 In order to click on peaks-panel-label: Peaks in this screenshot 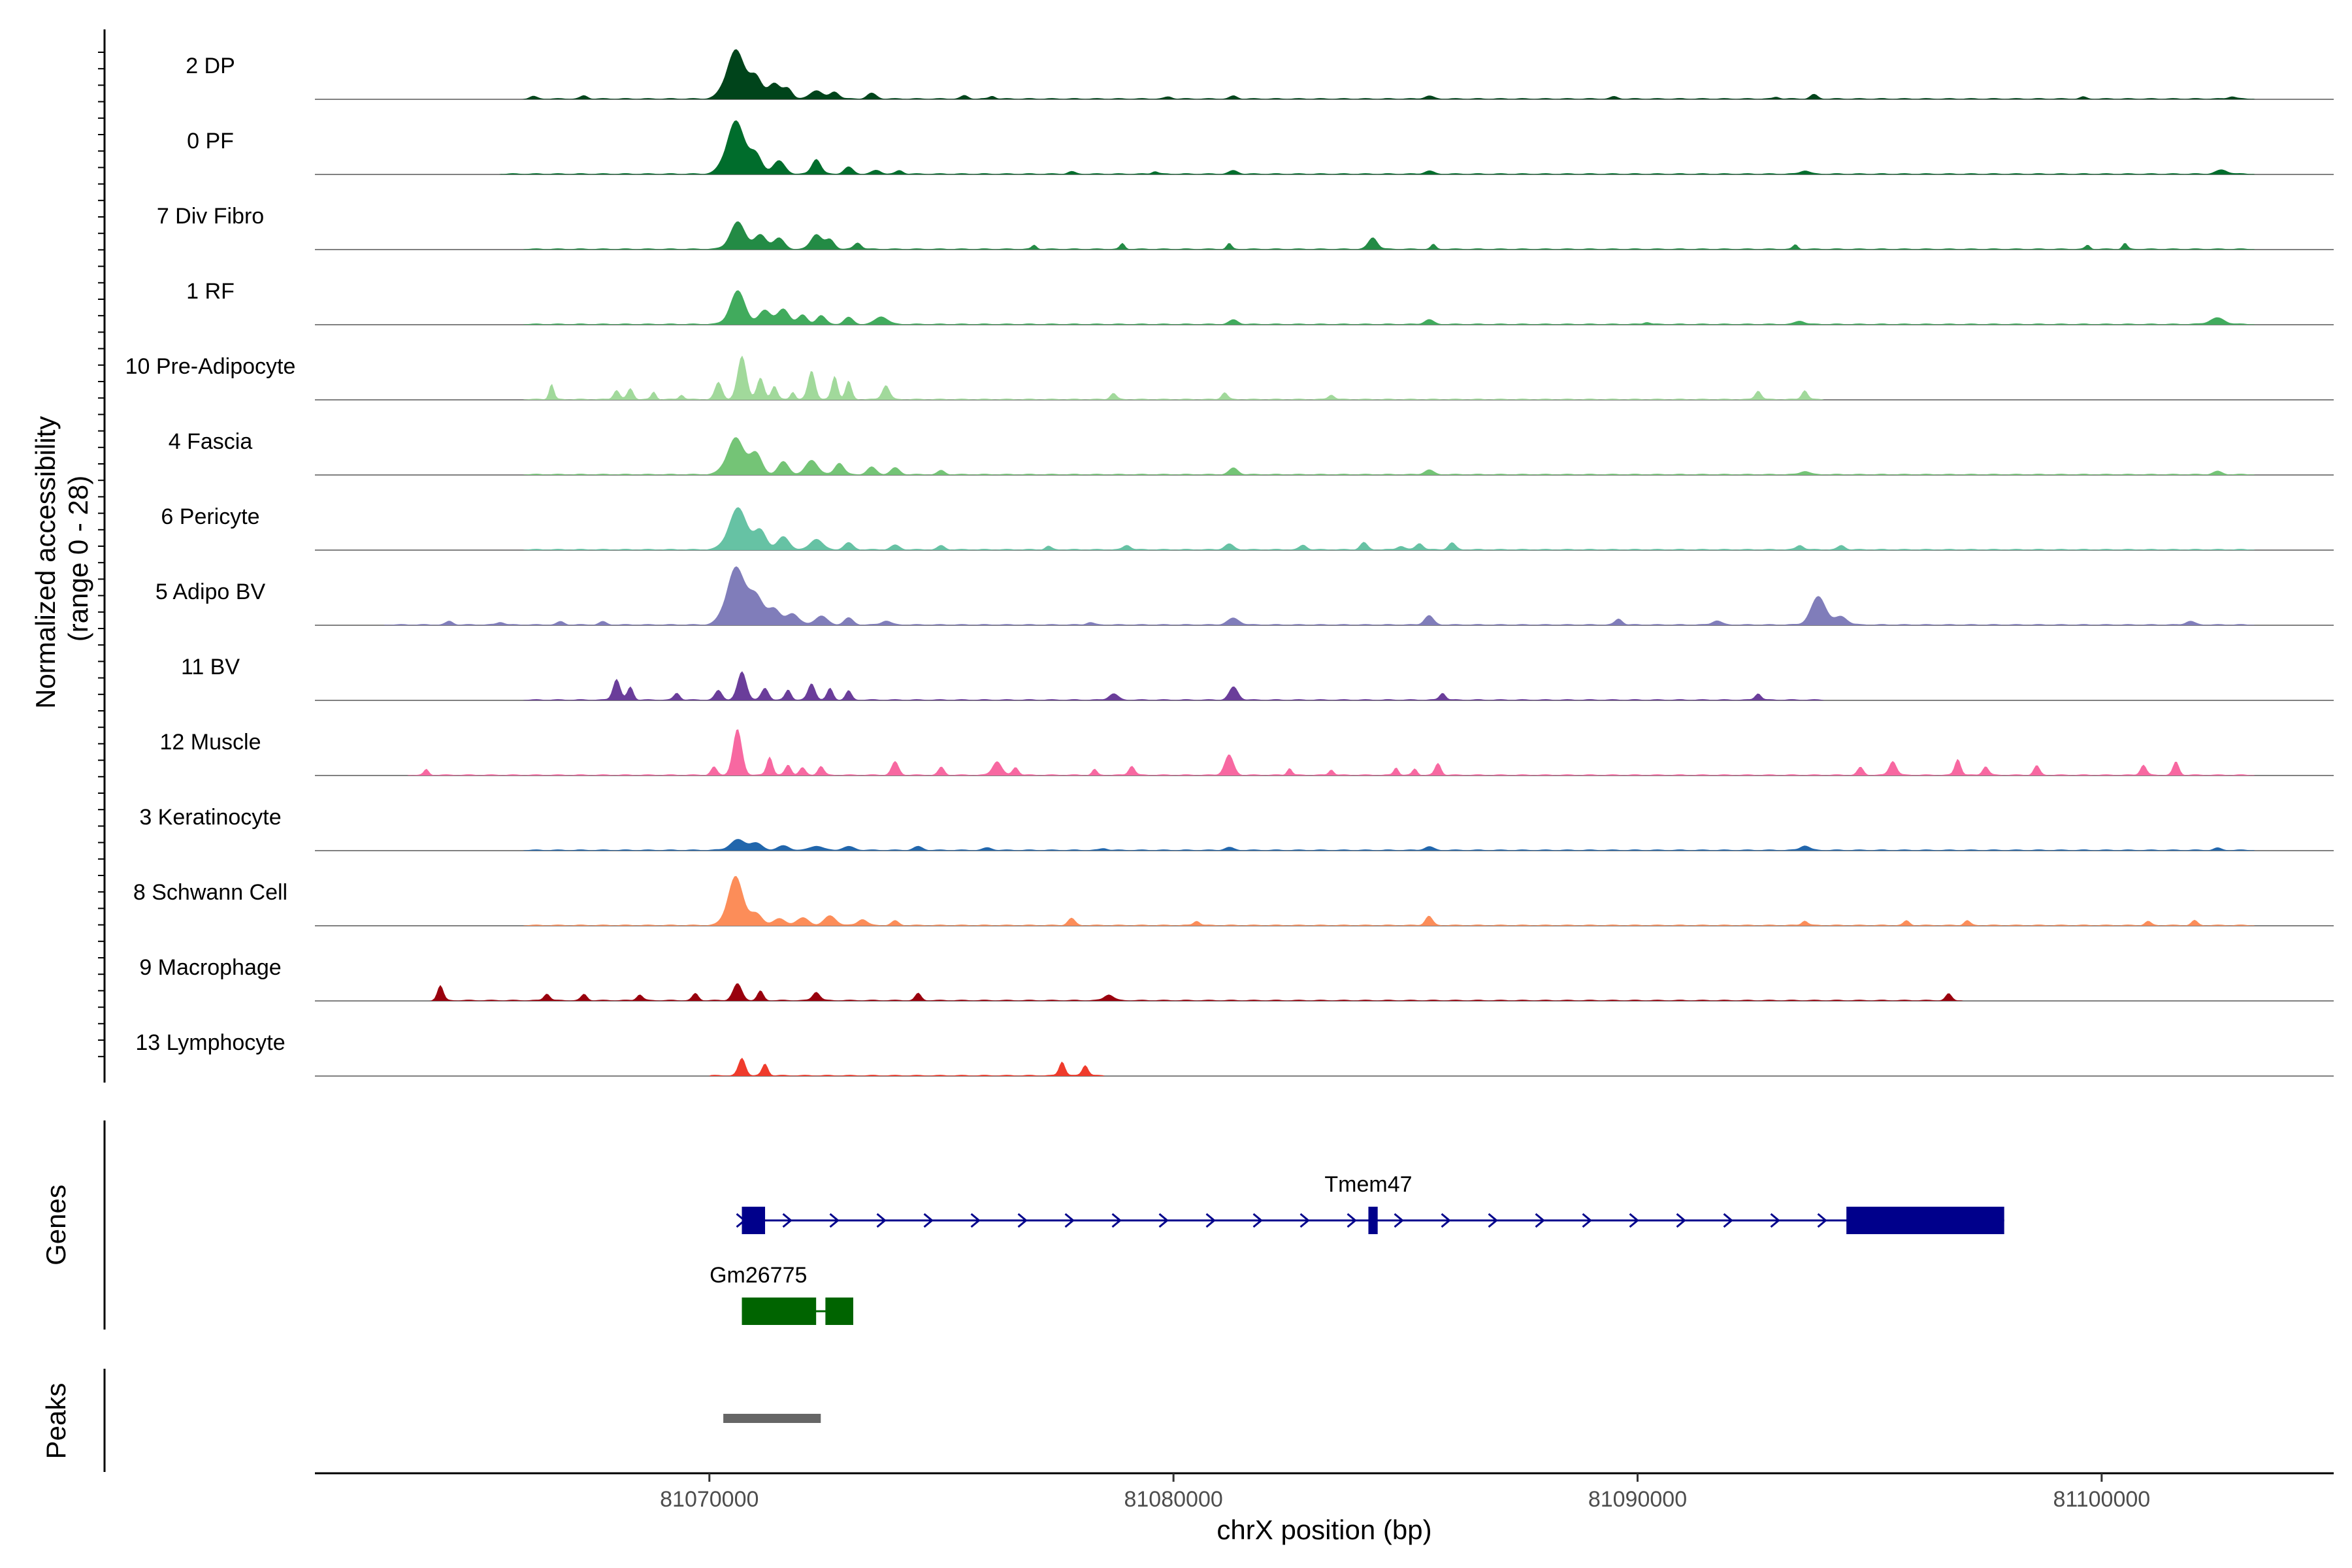, I will do `click(56, 1421)`.